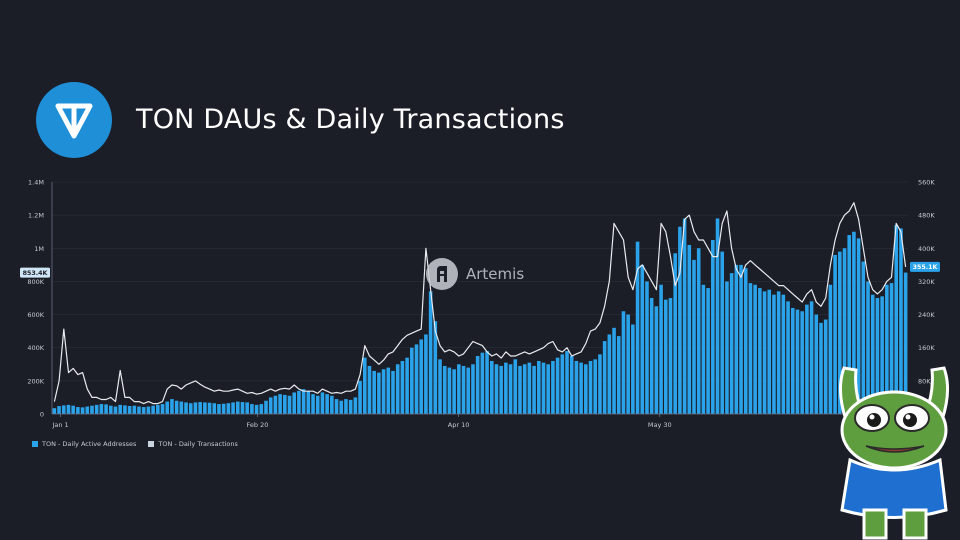  What do you see at coordinates (193, 444) in the screenshot?
I see `legend-item-tx: TON - Daily Transactions` at bounding box center [193, 444].